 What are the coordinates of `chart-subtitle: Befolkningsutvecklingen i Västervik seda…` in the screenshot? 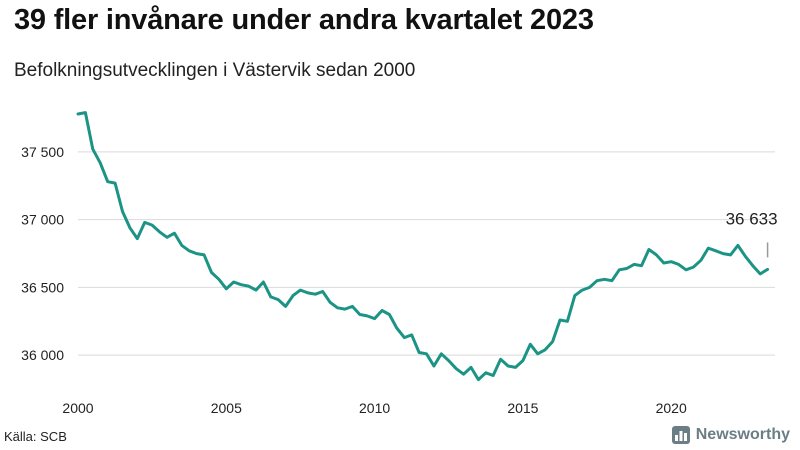 It's located at (215, 70).